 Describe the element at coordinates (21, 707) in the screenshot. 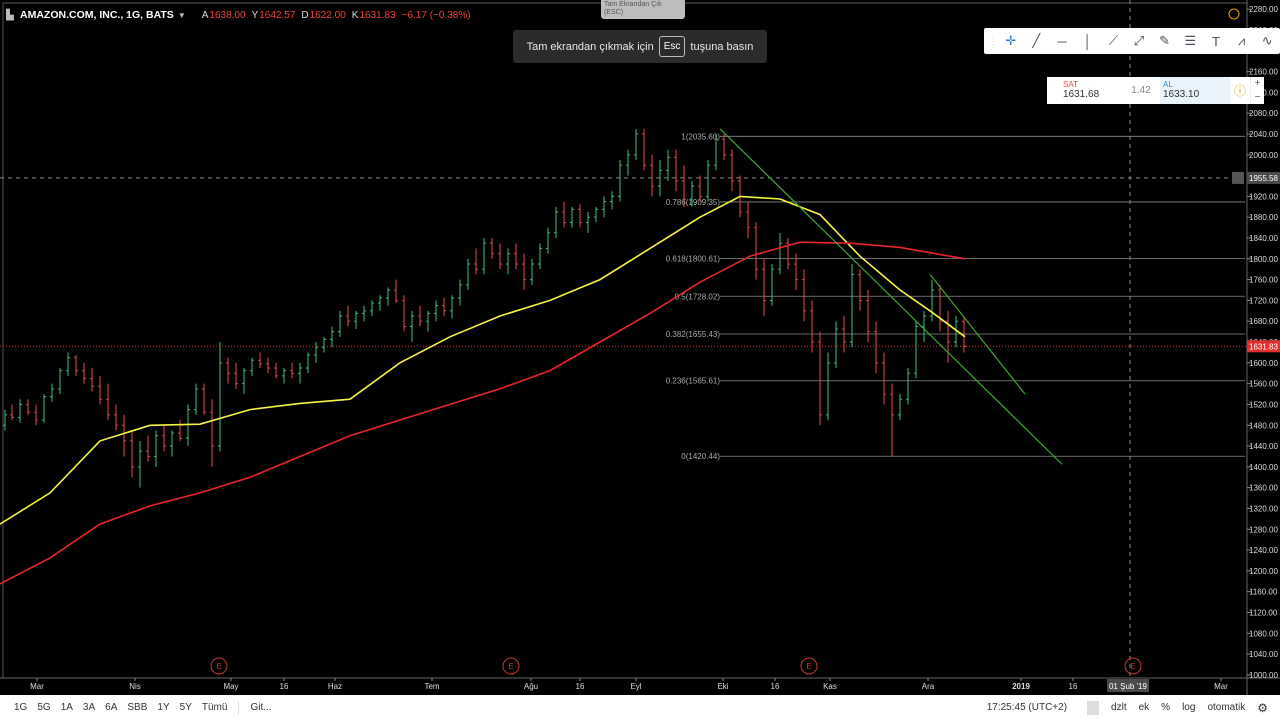

I see `timeframe-1g: 1G` at that location.